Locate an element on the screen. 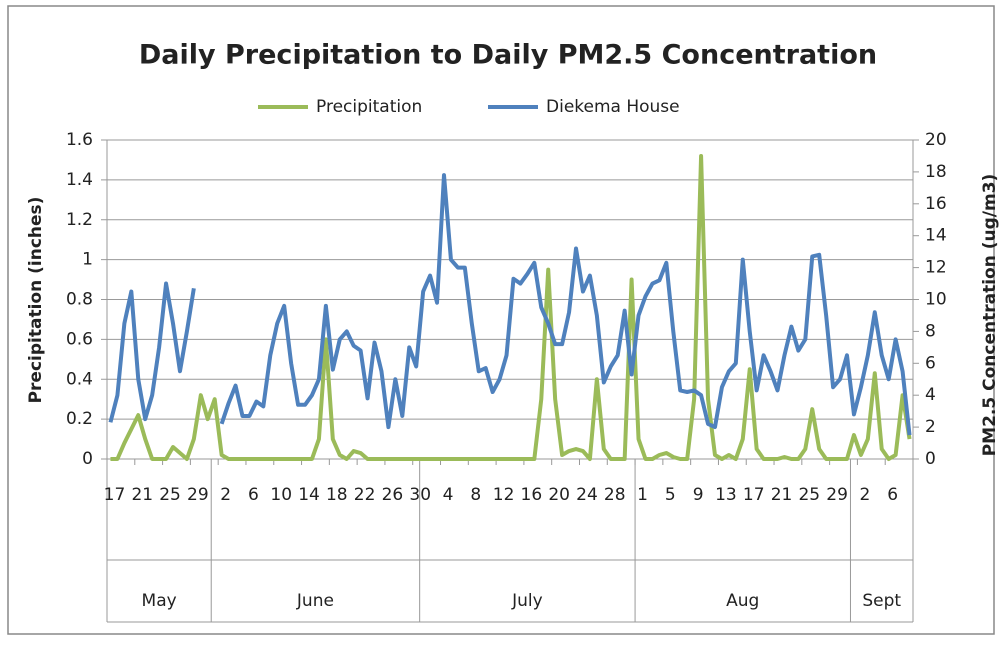 The height and width of the screenshot is (645, 1003). x-tick-label: 24 is located at coordinates (587, 495).